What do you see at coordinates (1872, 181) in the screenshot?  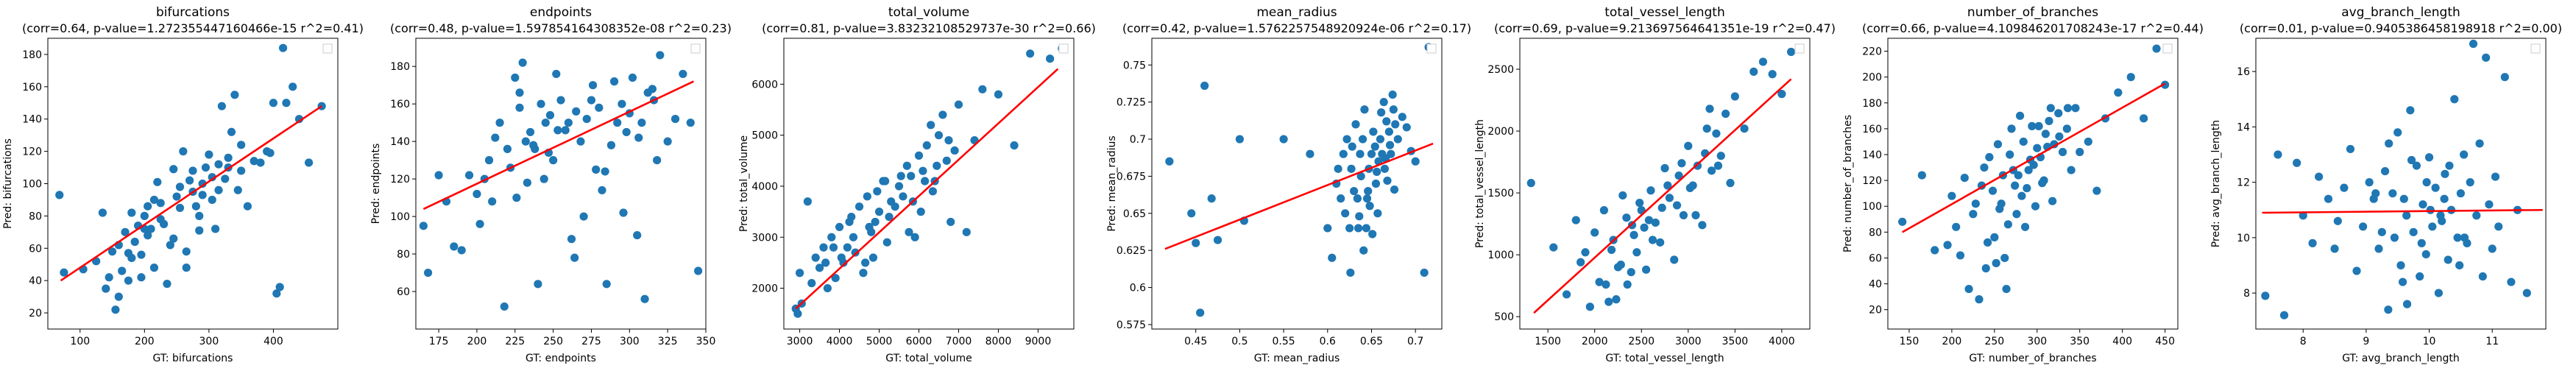 I see `y-tick-label: 120` at bounding box center [1872, 181].